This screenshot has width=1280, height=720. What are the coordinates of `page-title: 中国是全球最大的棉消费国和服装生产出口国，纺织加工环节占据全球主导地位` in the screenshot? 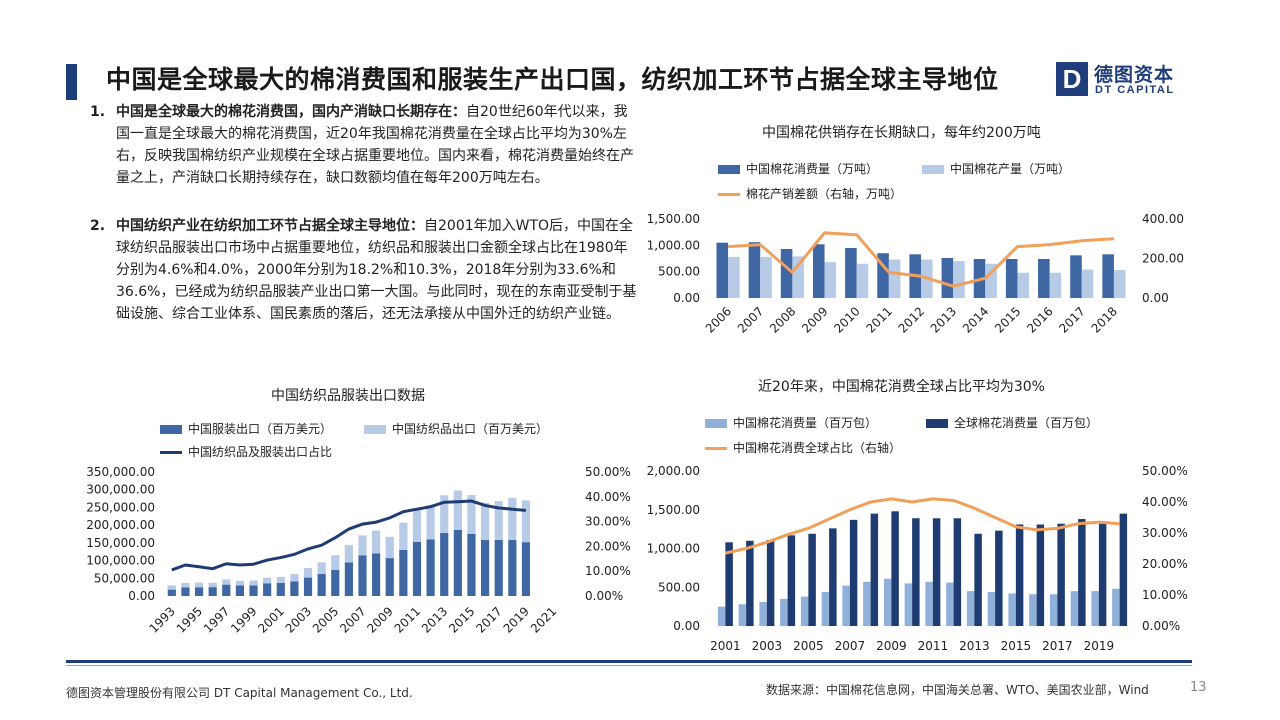 It's located at (552, 79).